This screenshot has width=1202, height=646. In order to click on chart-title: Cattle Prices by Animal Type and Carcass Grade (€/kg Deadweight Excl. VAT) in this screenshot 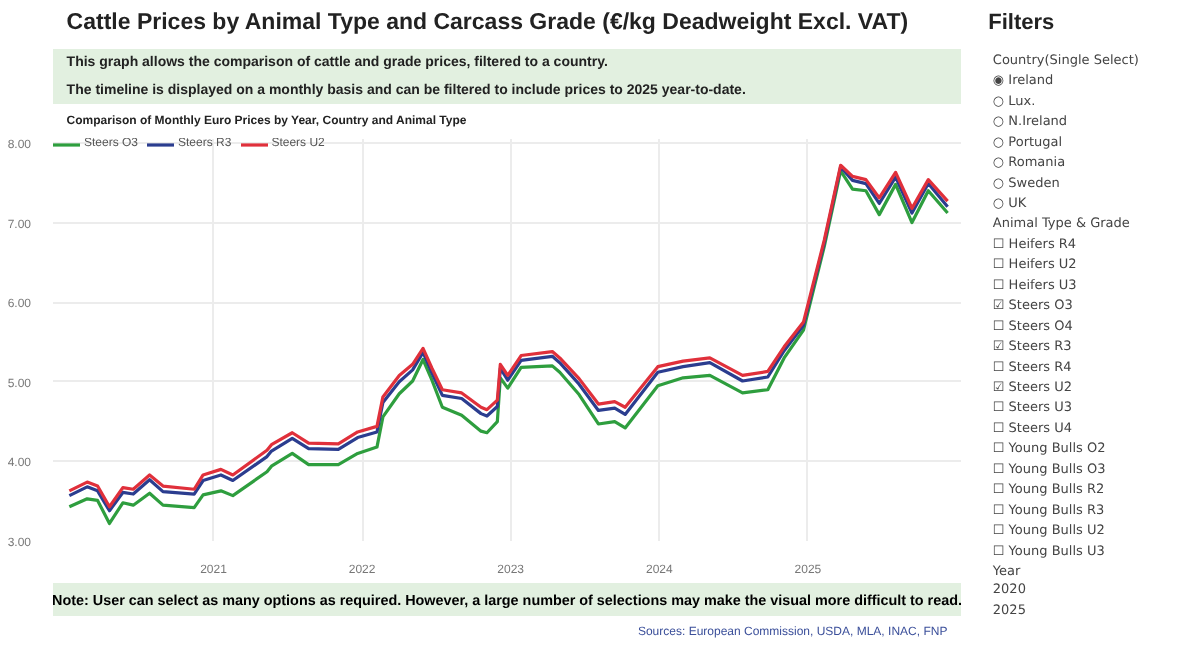, I will do `click(487, 23)`.